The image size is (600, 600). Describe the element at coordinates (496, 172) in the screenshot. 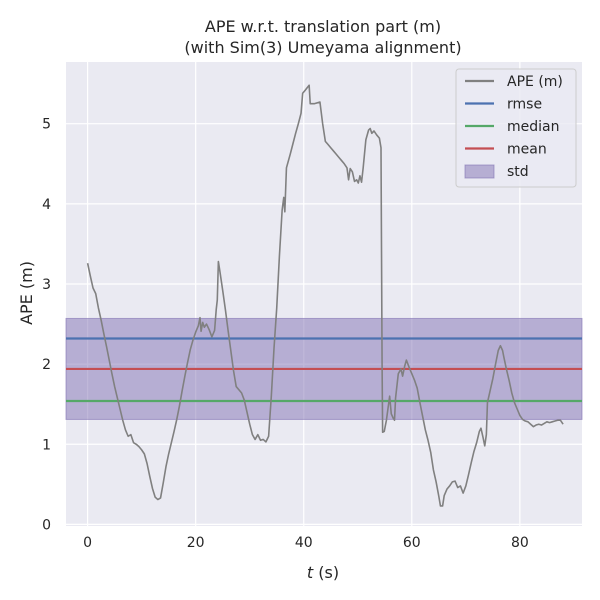

I see `legend-item: std` at that location.